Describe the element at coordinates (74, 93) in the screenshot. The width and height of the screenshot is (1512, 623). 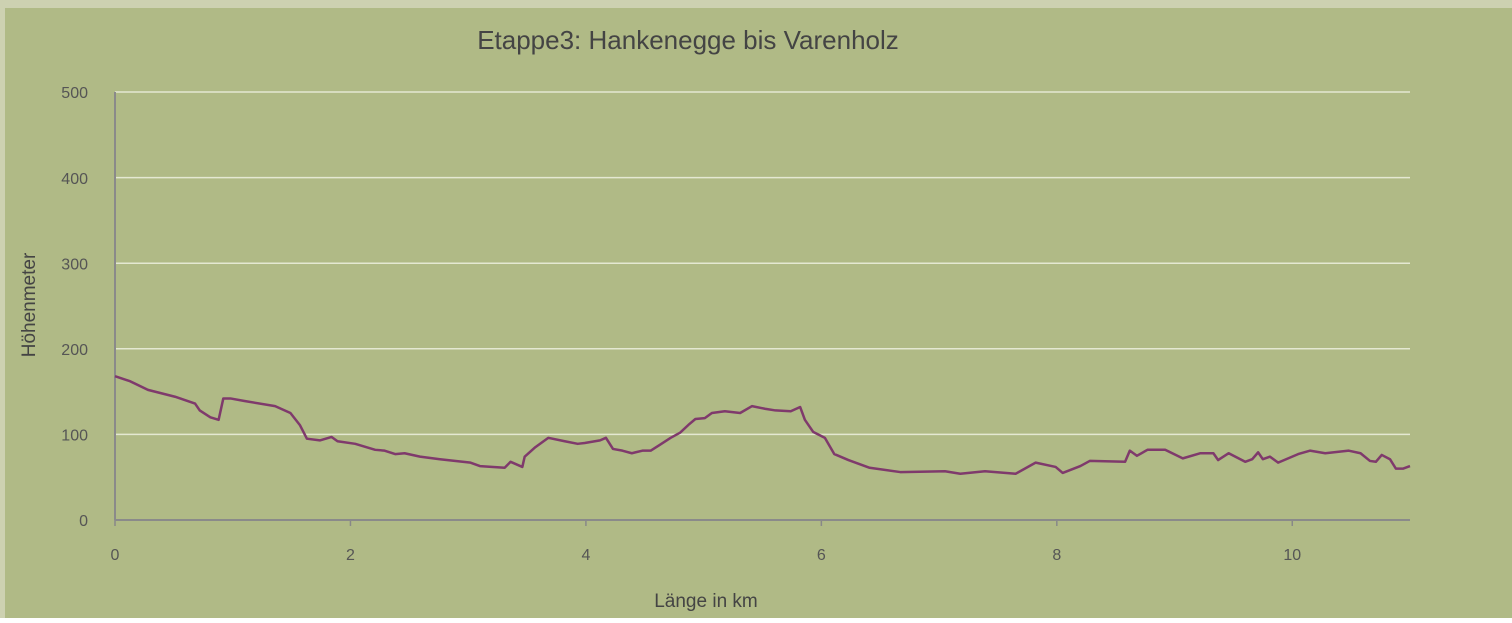
I see `y-tick-label: 500` at that location.